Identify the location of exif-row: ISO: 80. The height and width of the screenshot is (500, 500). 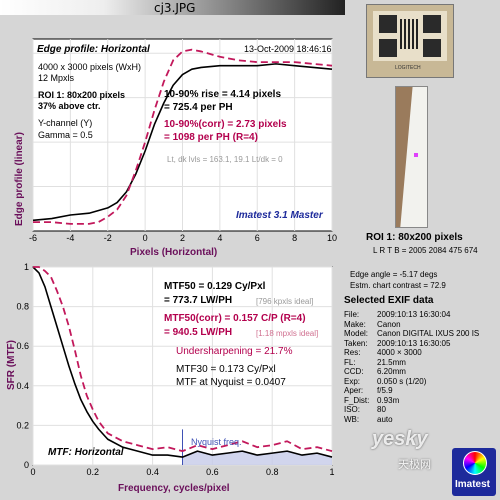
(365, 409).